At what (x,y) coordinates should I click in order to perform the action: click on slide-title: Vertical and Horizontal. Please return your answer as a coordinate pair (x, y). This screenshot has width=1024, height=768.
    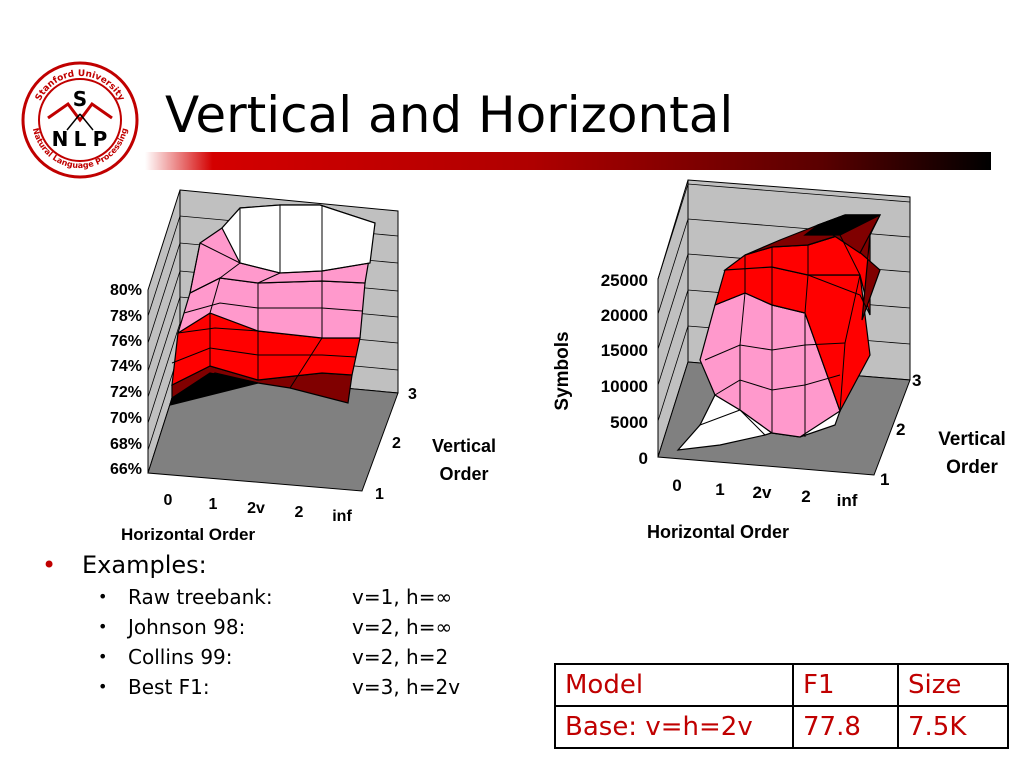
    Looking at the image, I should click on (449, 115).